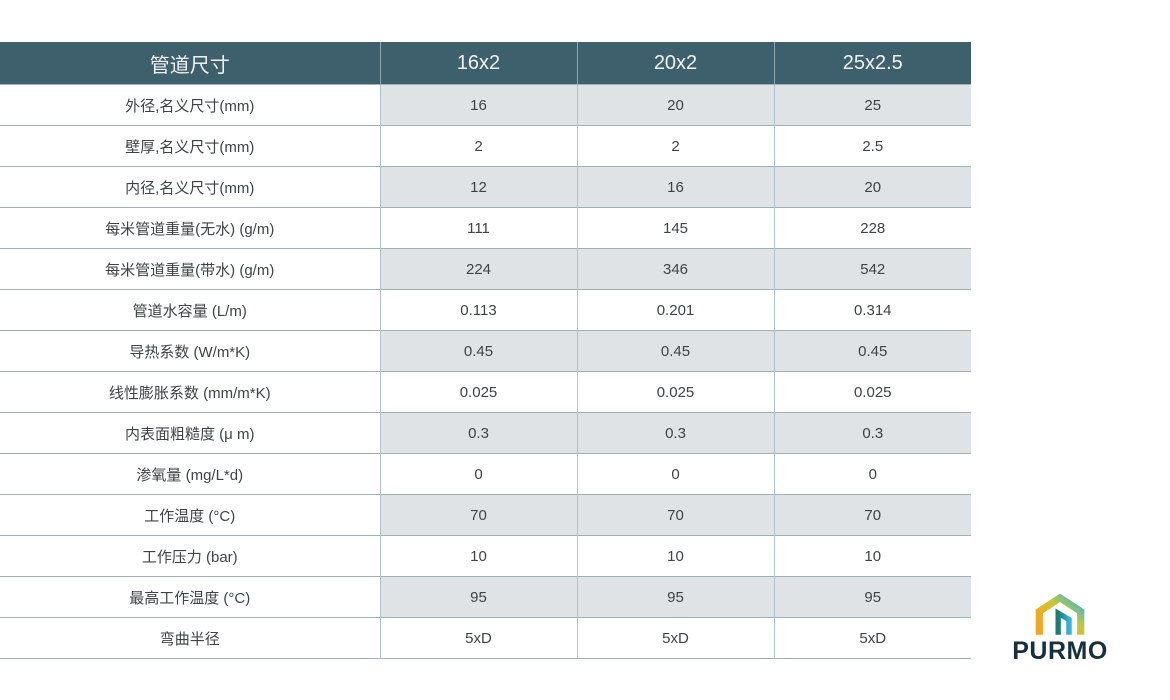 The width and height of the screenshot is (1170, 700). What do you see at coordinates (478, 310) in the screenshot?
I see `value-cell: 0.113` at bounding box center [478, 310].